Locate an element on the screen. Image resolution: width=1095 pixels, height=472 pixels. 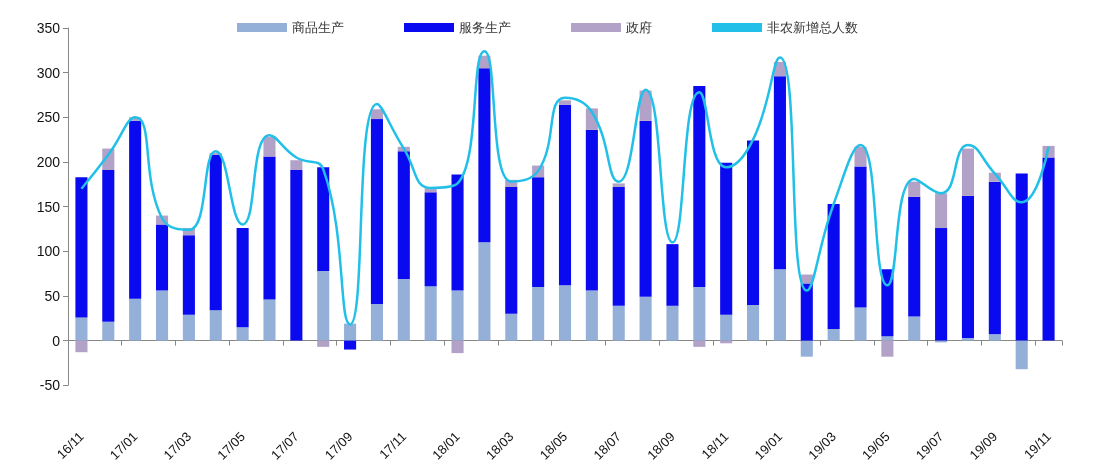
legend-label: 政府 is located at coordinates (639, 27).